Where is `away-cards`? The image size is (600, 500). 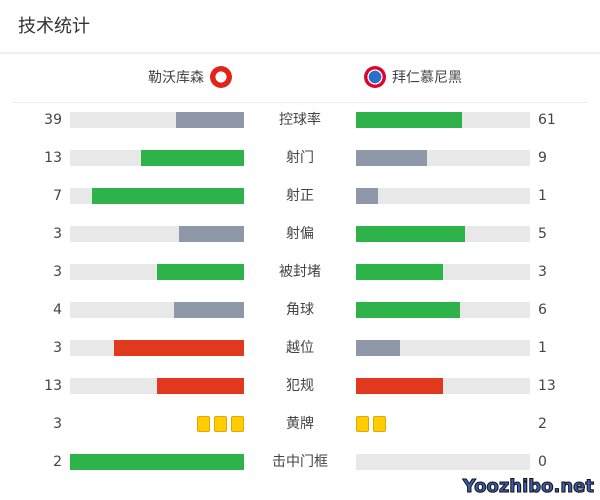 away-cards is located at coordinates (371, 424).